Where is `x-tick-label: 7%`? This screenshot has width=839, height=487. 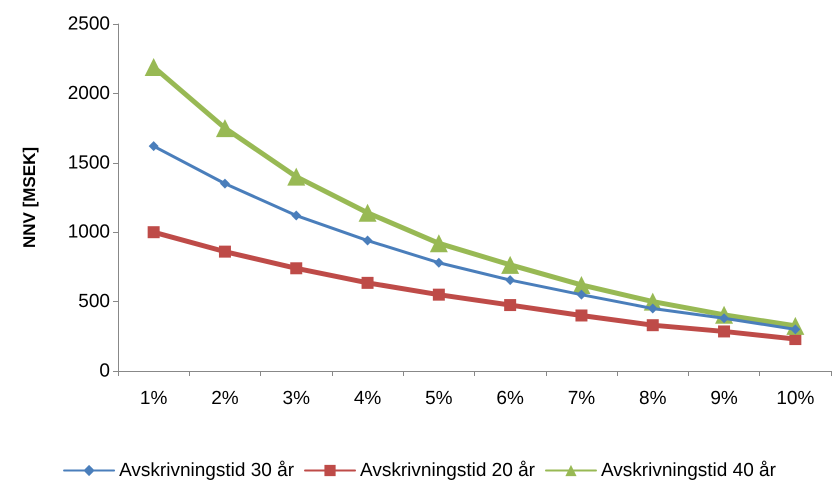
x-tick-label: 7% is located at coordinates (582, 398).